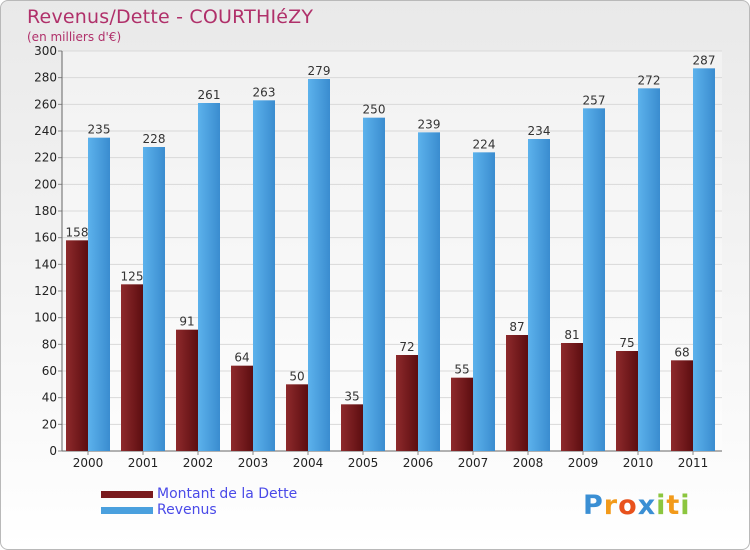 The width and height of the screenshot is (750, 550). Describe the element at coordinates (516, 327) in the screenshot. I see `value-label-debt: 87` at that location.